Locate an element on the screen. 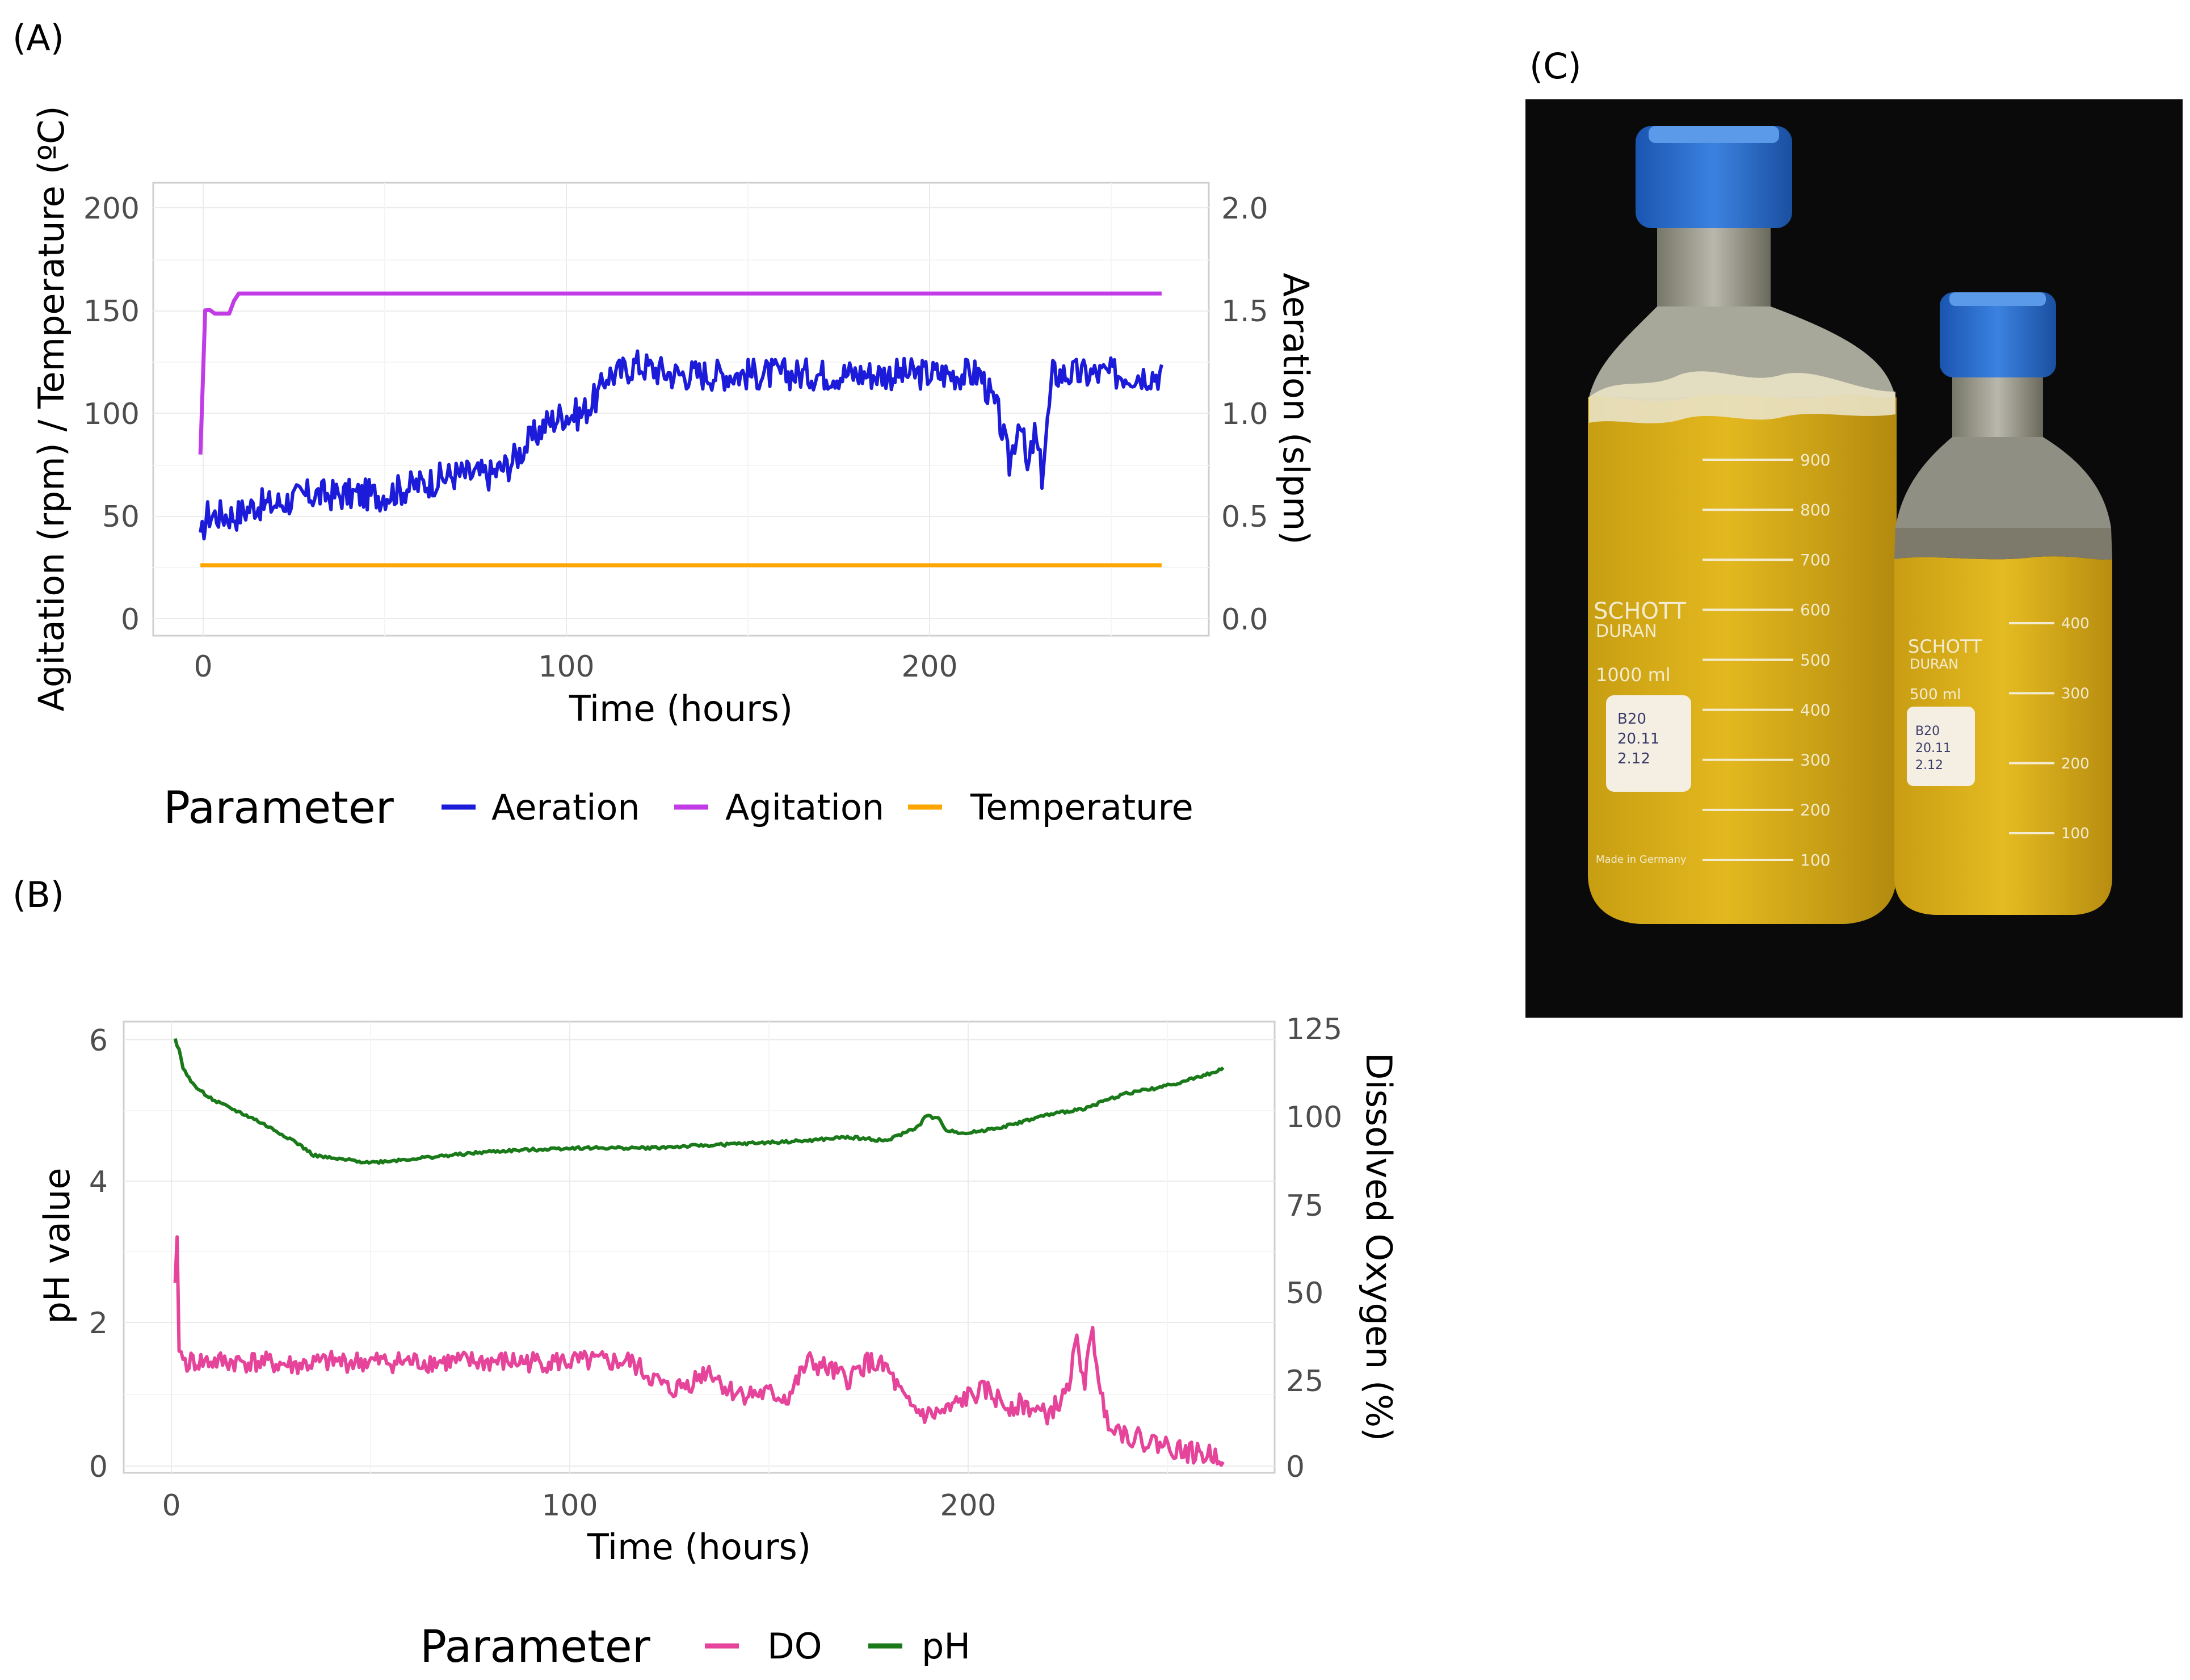 The height and width of the screenshot is (1680, 2190). chart-a-ytick-50: 50 is located at coordinates (121, 517).